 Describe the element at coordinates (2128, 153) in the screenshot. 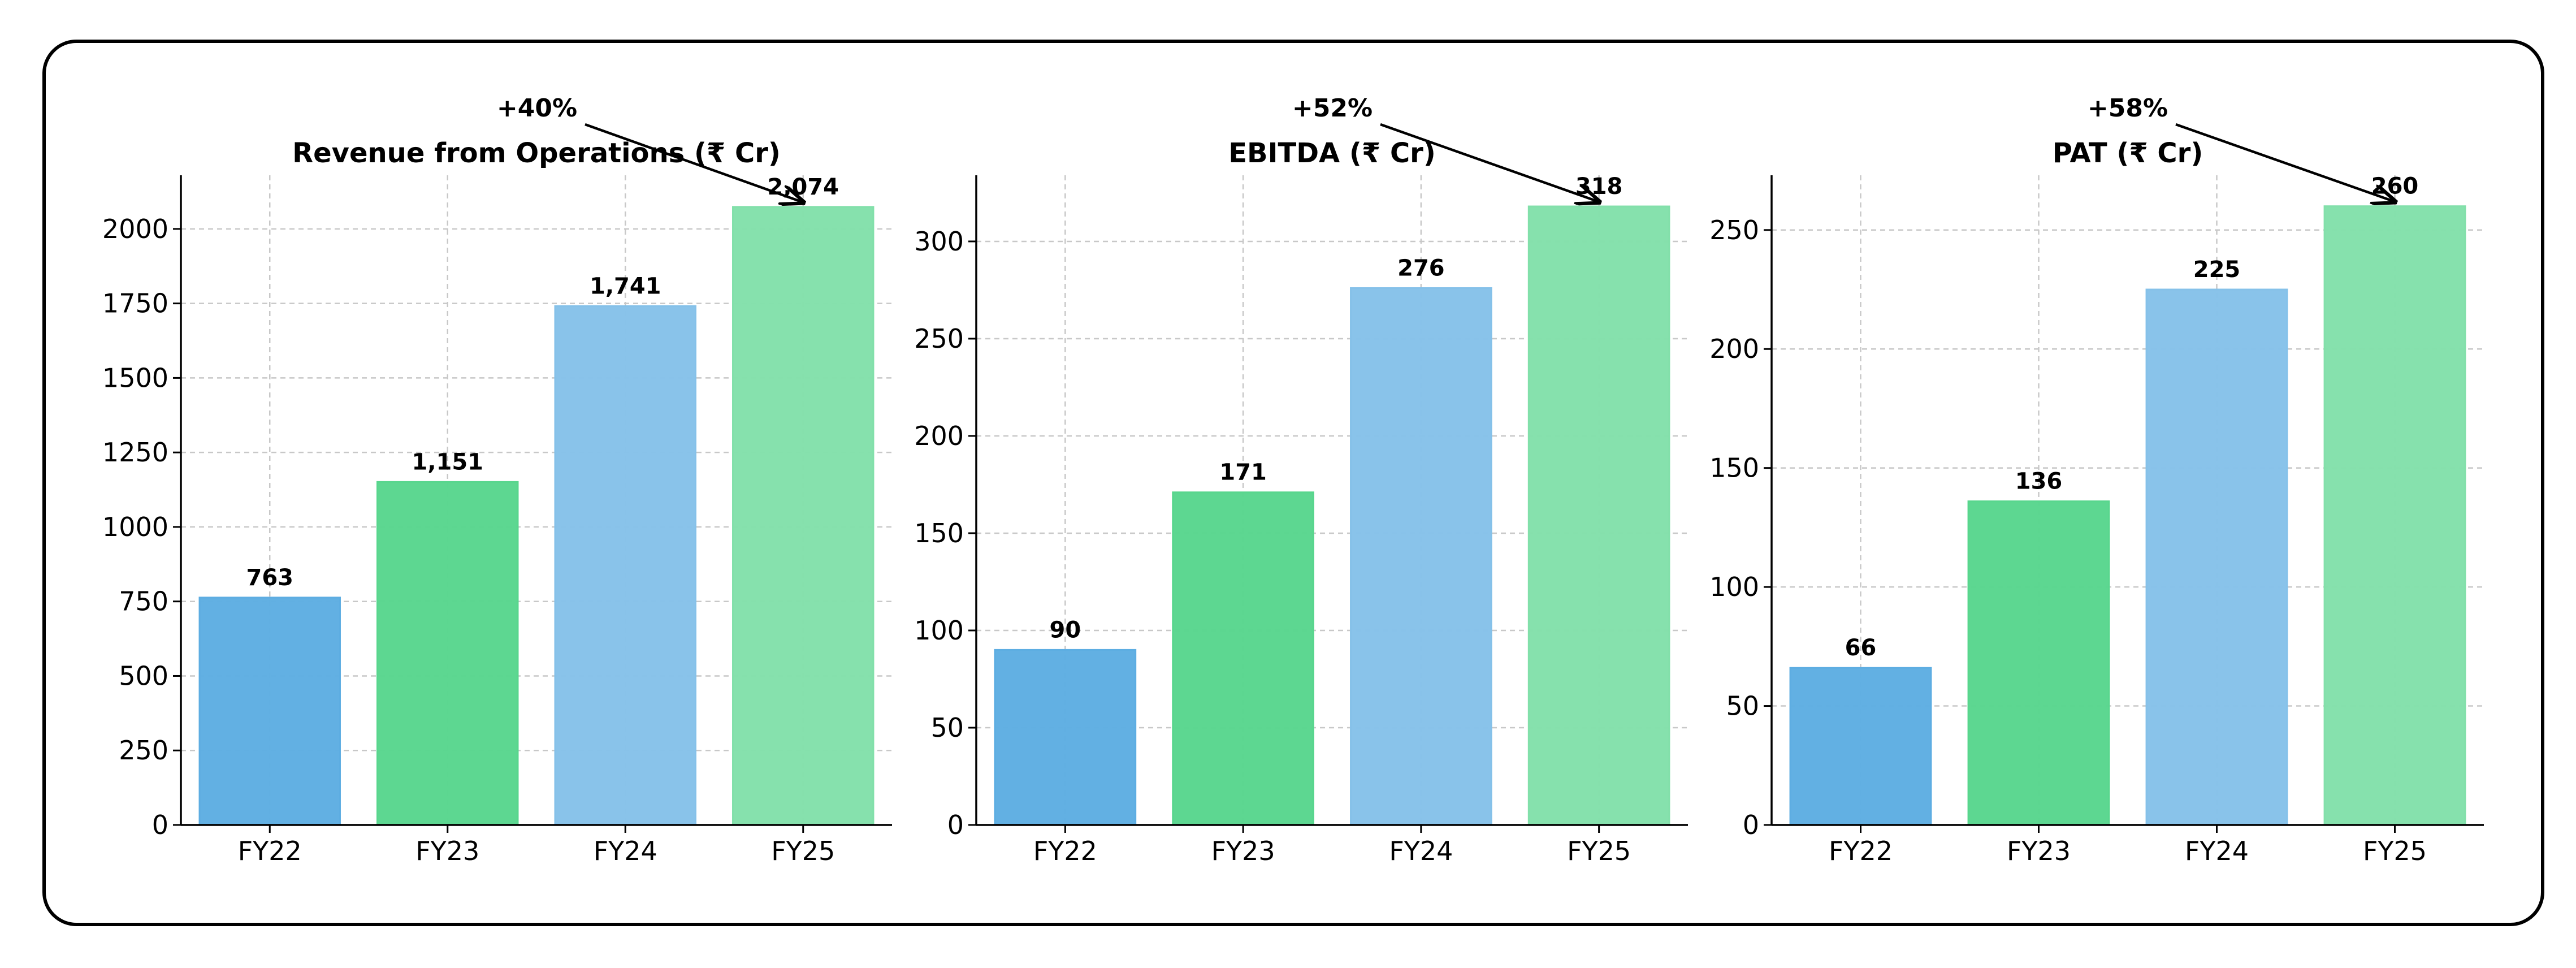

I see `chart-title: PAT (₹ Cr)` at that location.